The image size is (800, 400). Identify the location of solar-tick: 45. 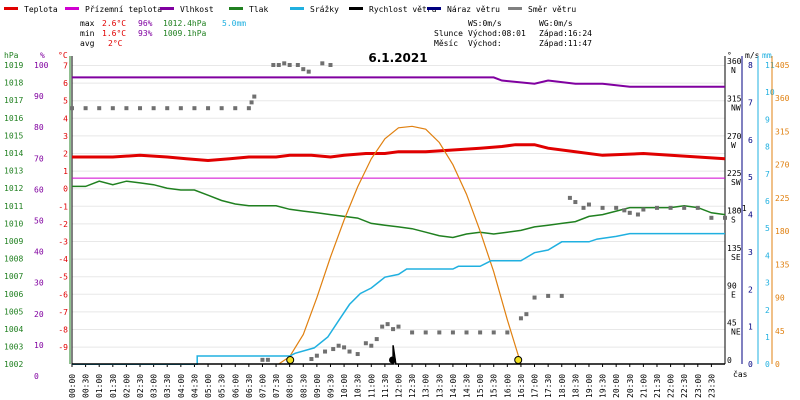
(780, 331).